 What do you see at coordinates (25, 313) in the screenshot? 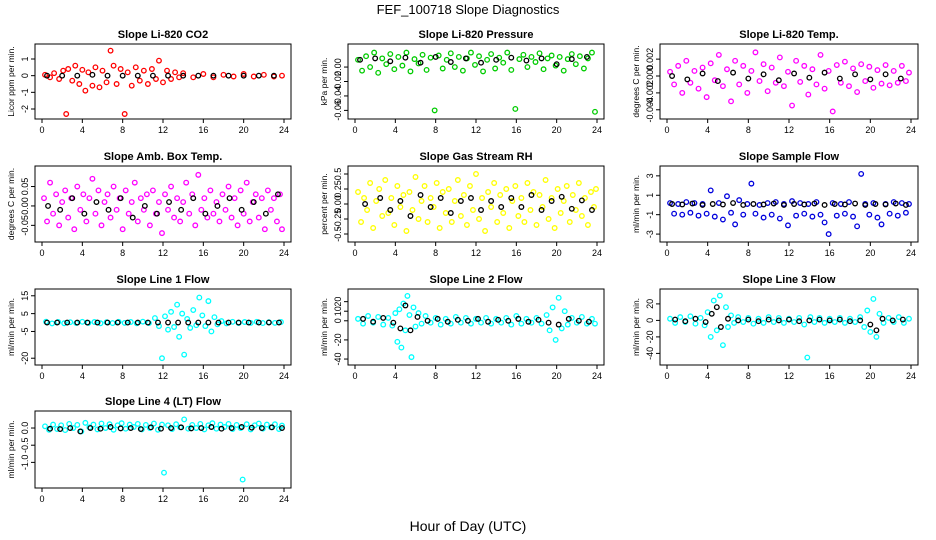
I see `y-tick-label: 5` at bounding box center [25, 313].